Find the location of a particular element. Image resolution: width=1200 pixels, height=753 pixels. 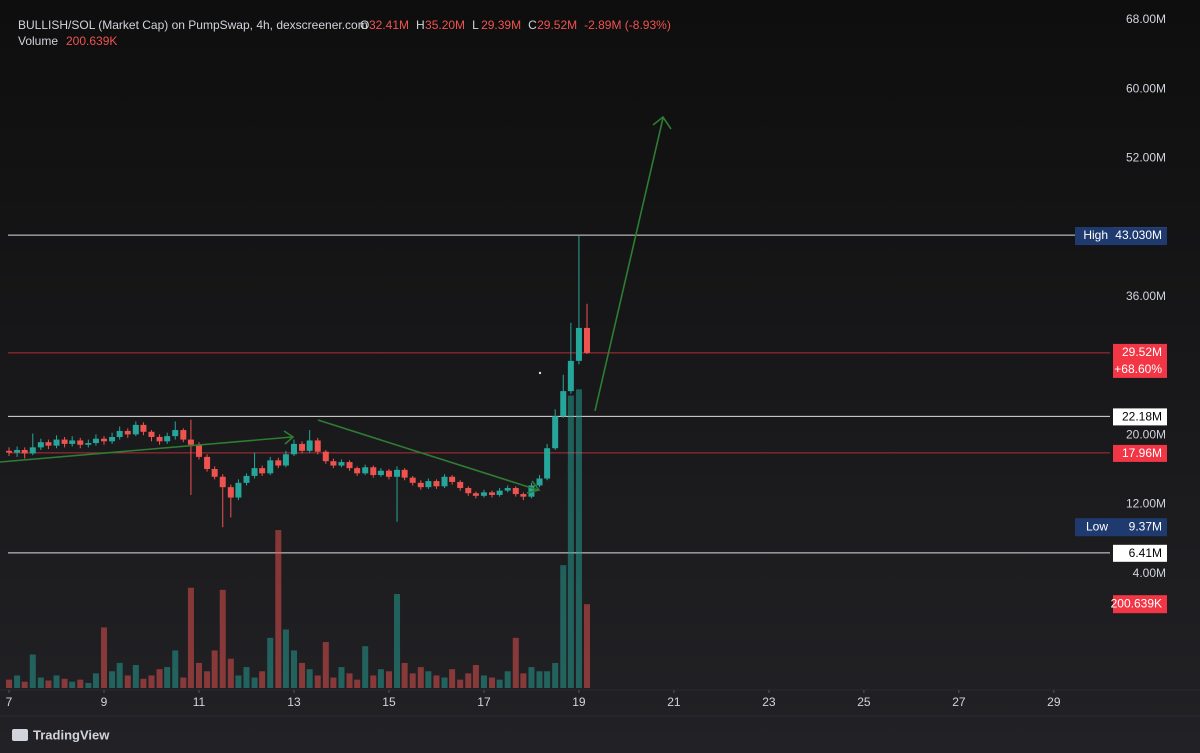

volume-label-value: 200.639K is located at coordinates (1136, 603).